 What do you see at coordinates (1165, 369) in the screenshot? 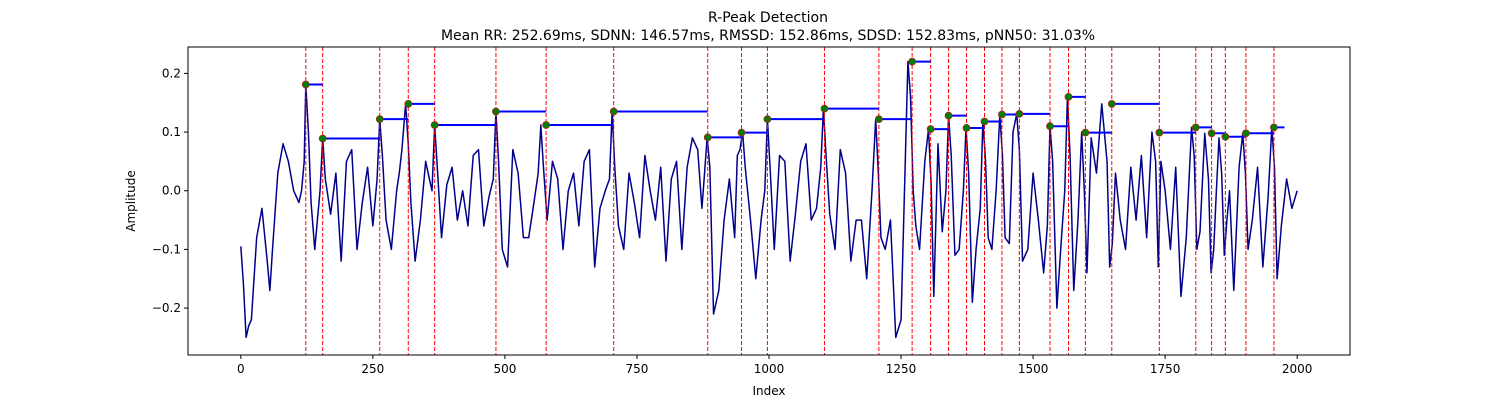
I see `x-tick-label-7: 1750` at bounding box center [1165, 369].